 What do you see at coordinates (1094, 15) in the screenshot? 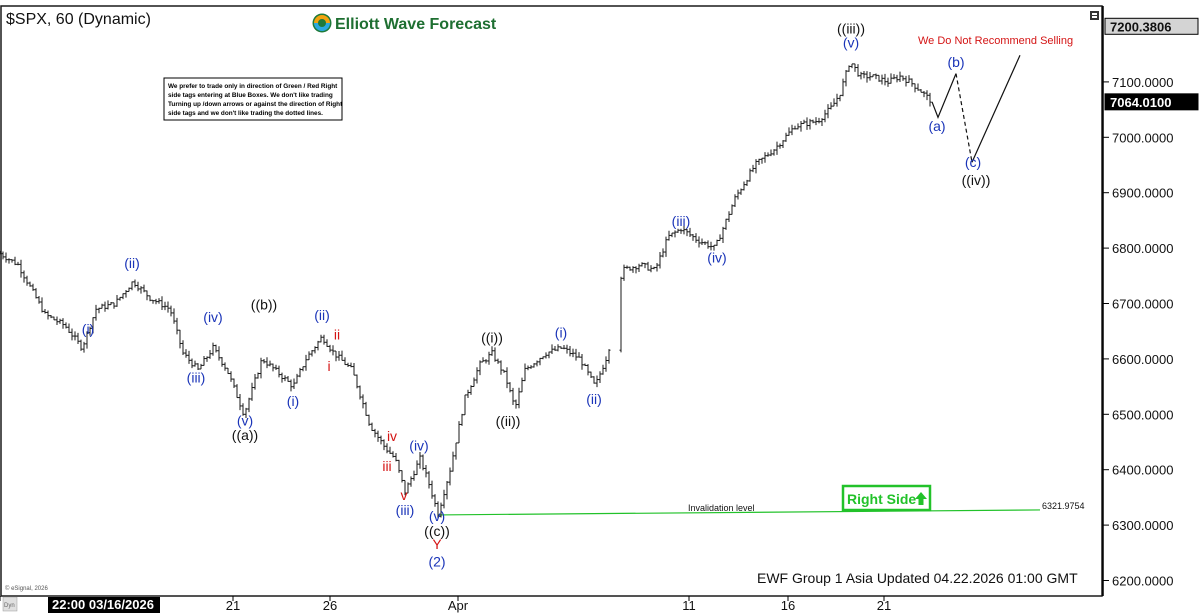
I see `chart-settings-icon` at bounding box center [1094, 15].